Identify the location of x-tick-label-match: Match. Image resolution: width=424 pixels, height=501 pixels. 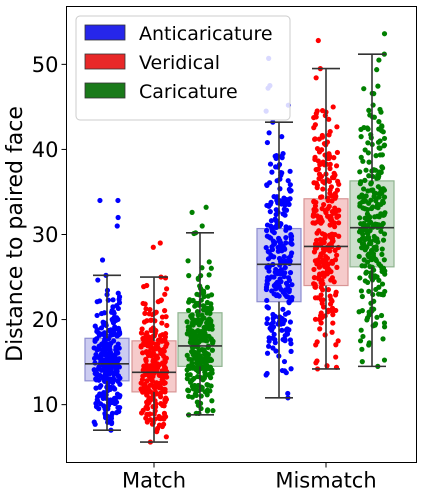
(154, 481).